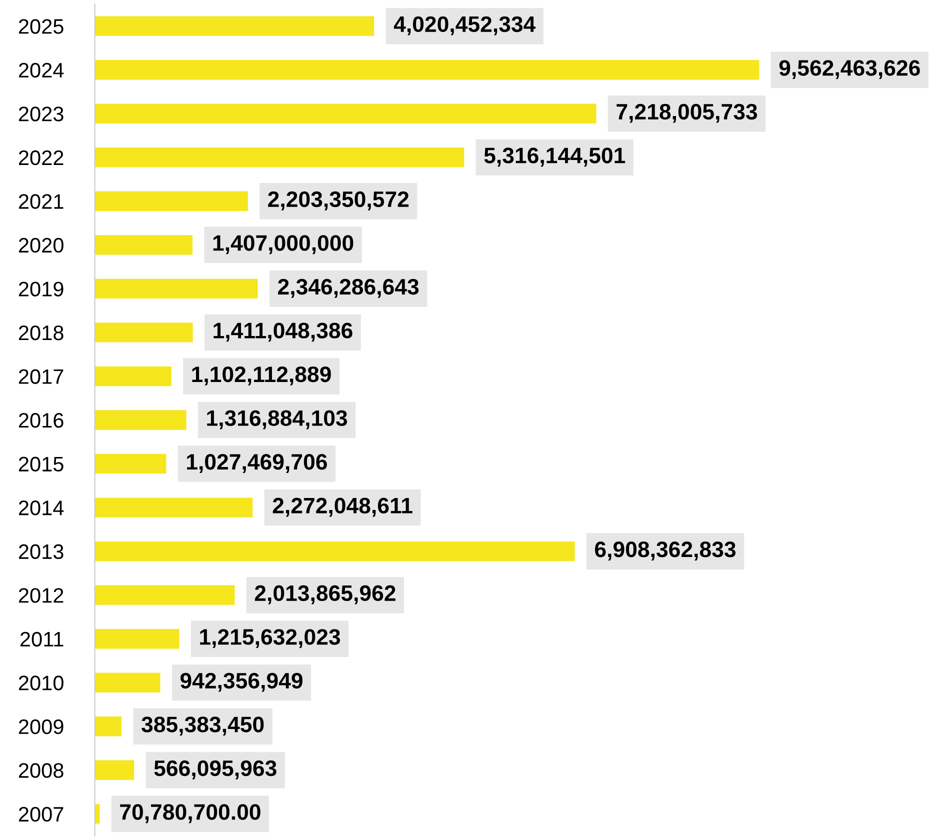 The width and height of the screenshot is (948, 840). I want to click on y-tick-label: 2023, so click(41, 114).